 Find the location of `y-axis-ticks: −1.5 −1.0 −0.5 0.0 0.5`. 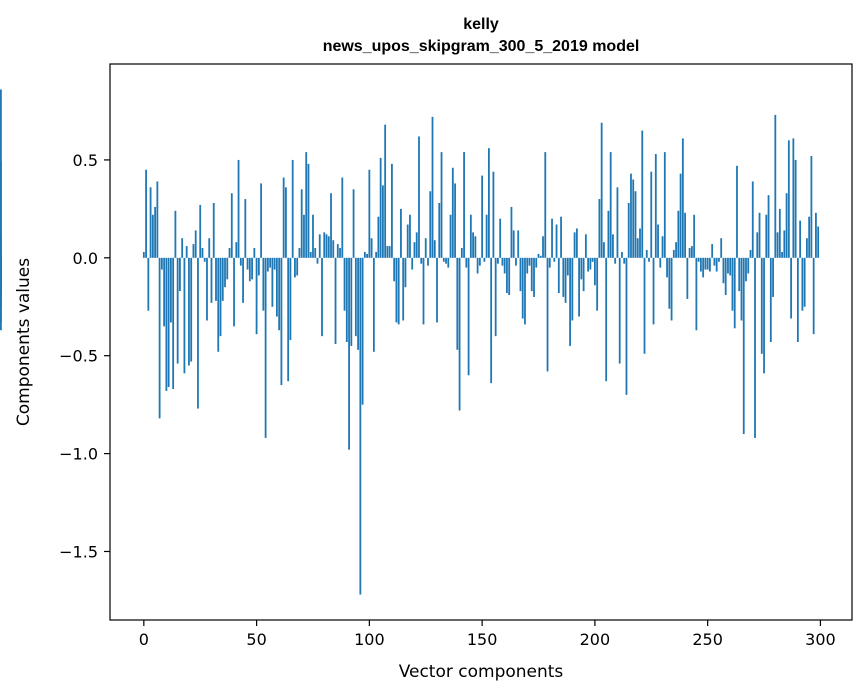

y-axis-ticks: −1.5 −1.0 −0.5 0.0 0.5 is located at coordinates (84, 356).